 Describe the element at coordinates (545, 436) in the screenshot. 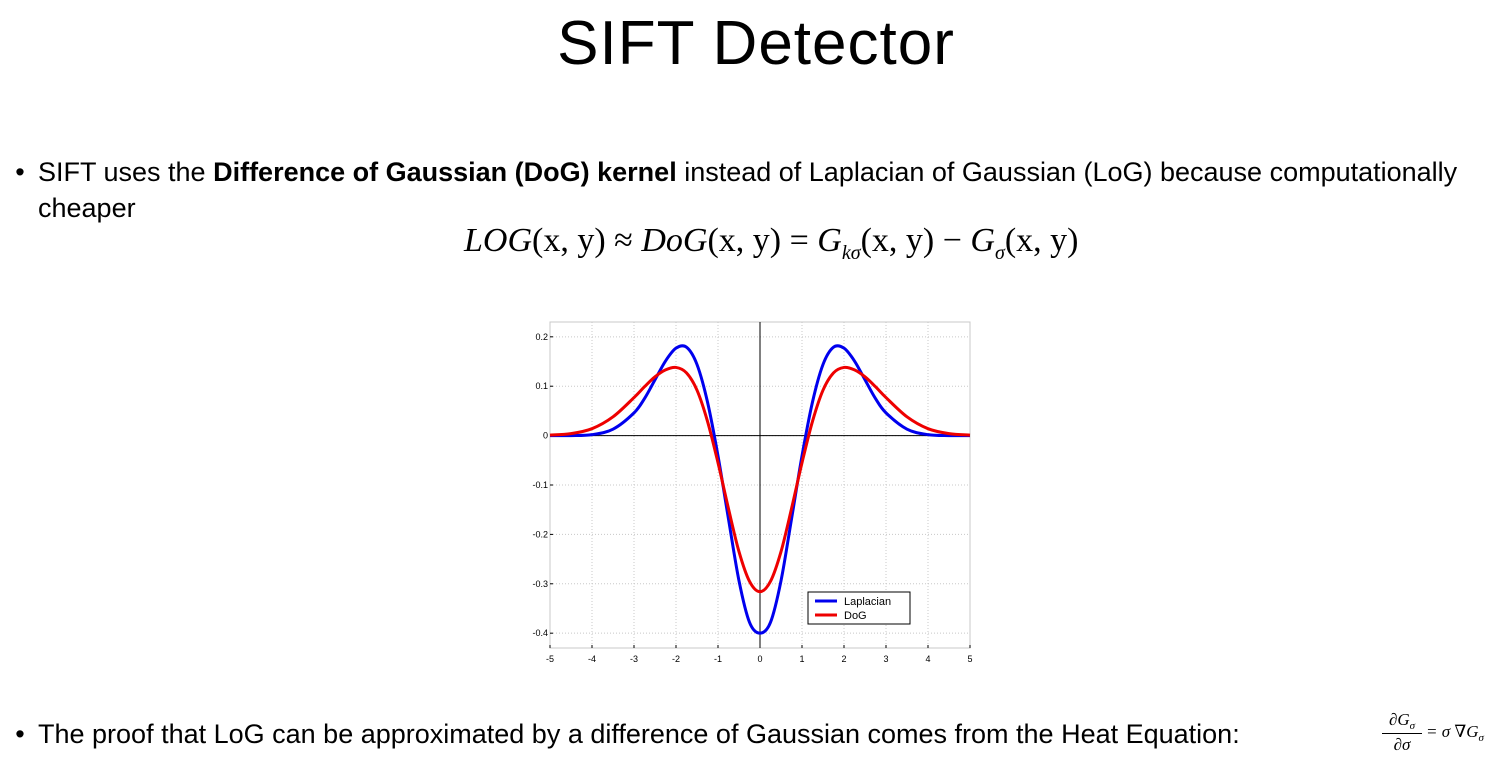

I see `y-tick-label: 0` at that location.